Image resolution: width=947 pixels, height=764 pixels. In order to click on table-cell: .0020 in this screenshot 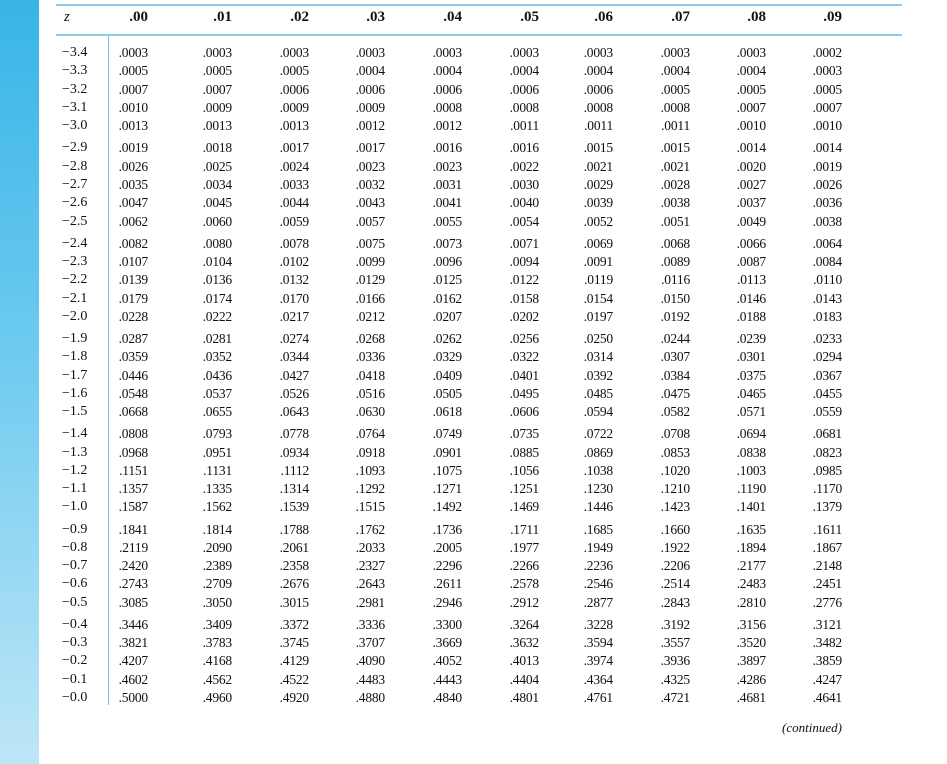, I will do `click(751, 166)`.